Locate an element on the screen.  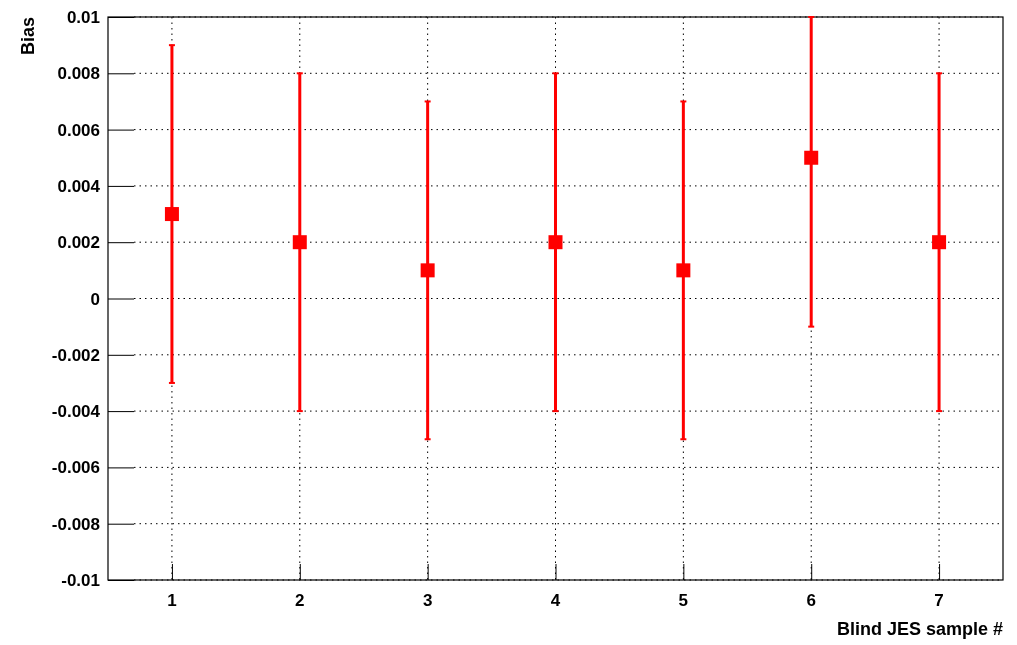
y-tick-label: -0.006 is located at coordinates (75, 468).